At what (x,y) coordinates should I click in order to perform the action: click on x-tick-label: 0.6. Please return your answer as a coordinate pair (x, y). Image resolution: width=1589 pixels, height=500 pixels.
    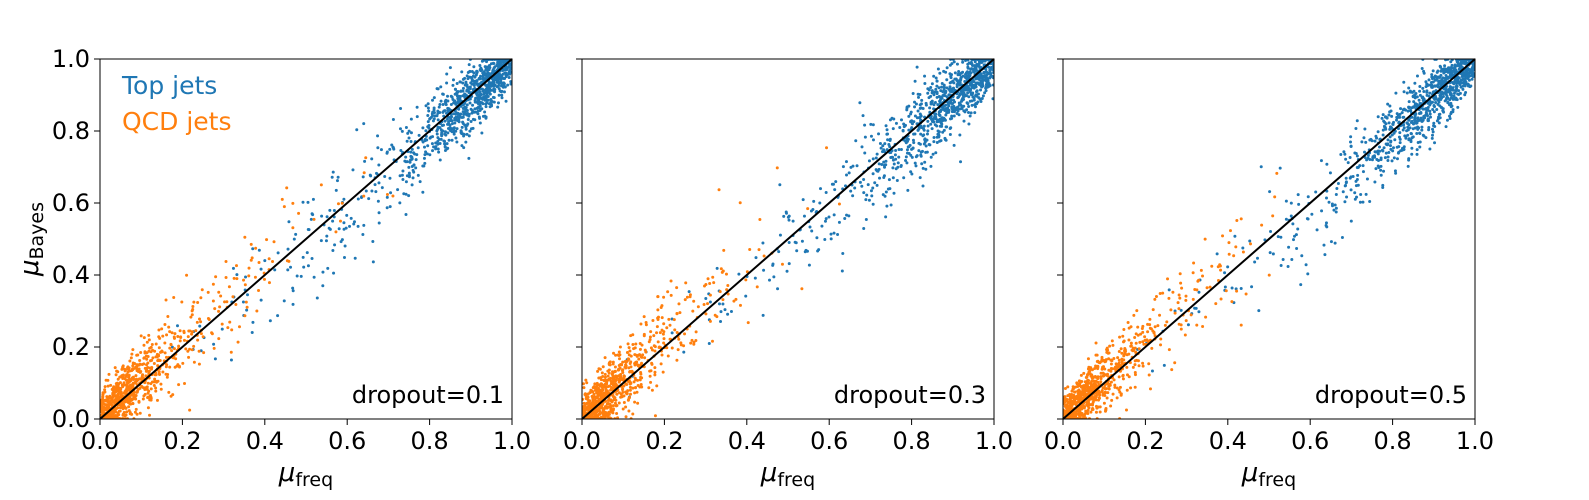
    Looking at the image, I should click on (829, 441).